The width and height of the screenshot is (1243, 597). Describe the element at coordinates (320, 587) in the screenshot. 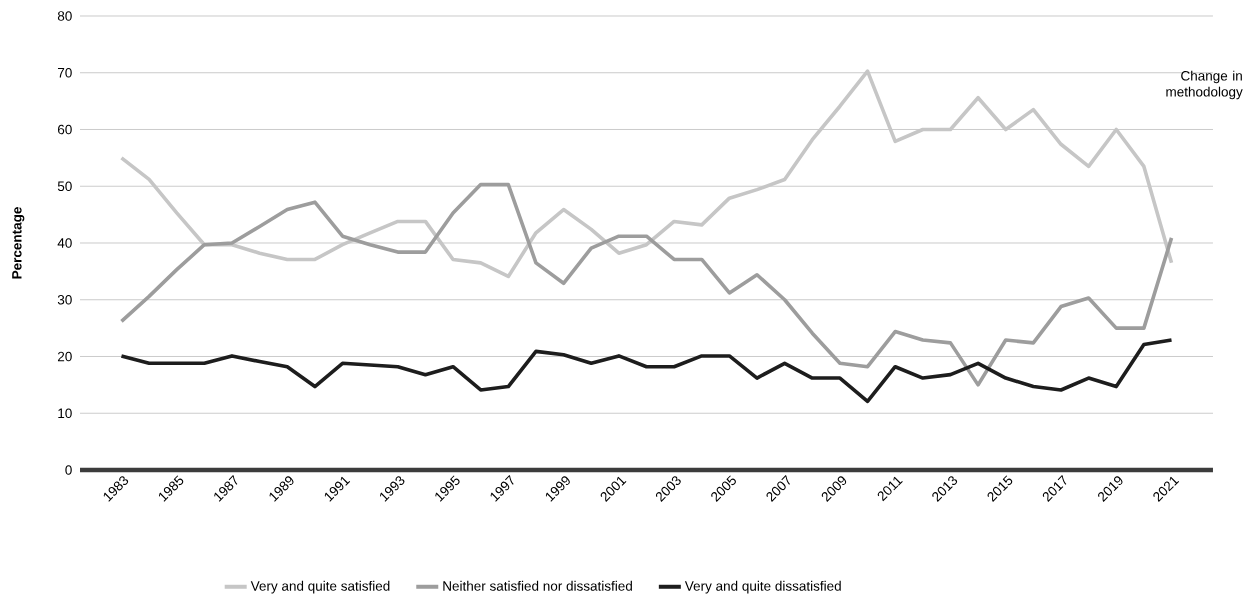

I see `legend-label: Very and quite satisfied` at that location.